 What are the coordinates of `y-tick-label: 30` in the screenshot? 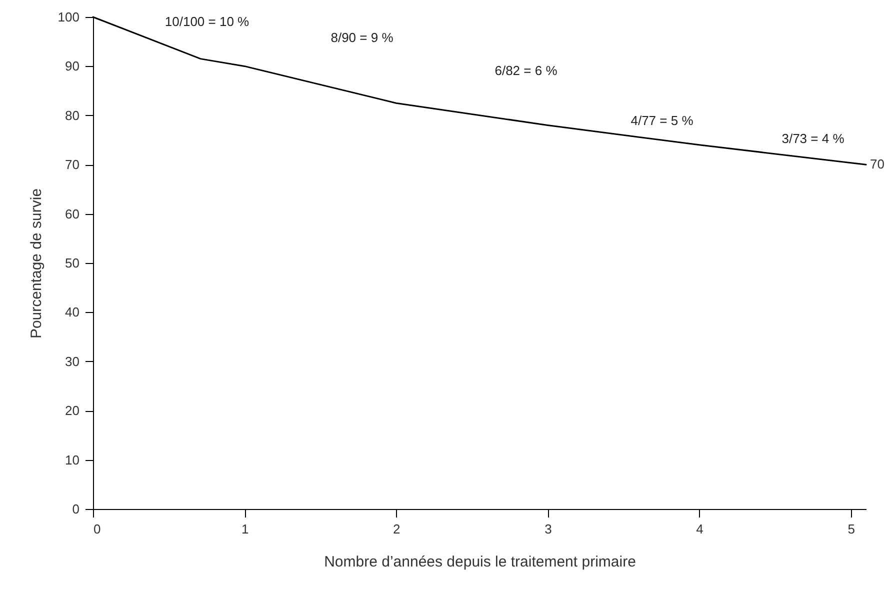 It's located at (72, 361).